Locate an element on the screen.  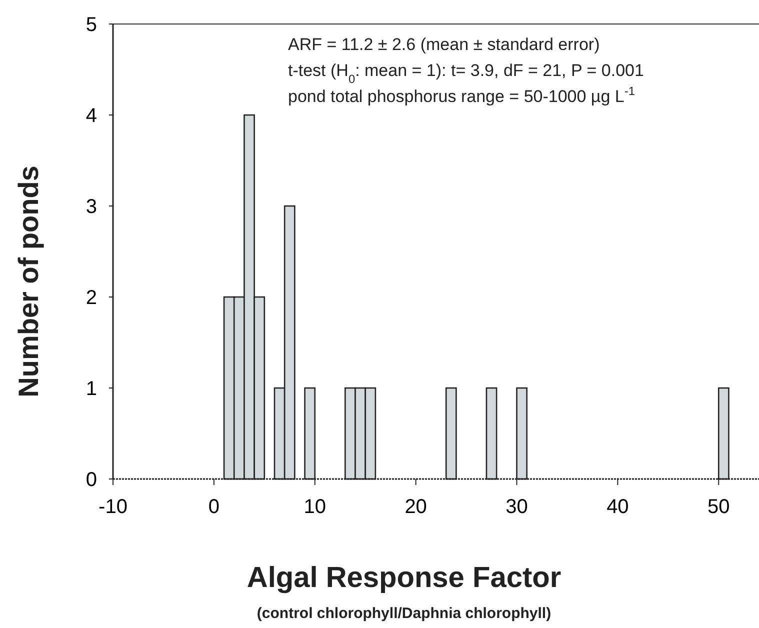
x-tick-label: 0 is located at coordinates (214, 507).